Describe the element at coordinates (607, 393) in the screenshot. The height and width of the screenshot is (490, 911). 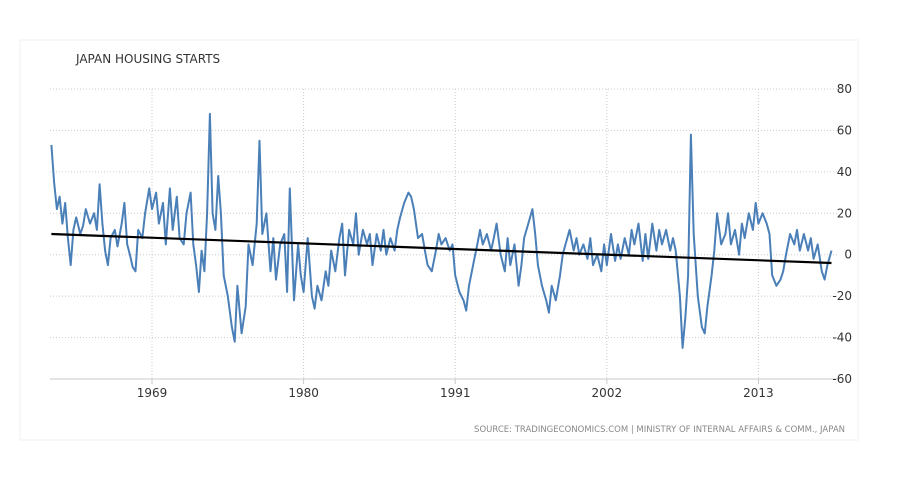
I see `x-tick-label-2002: 2002` at that location.